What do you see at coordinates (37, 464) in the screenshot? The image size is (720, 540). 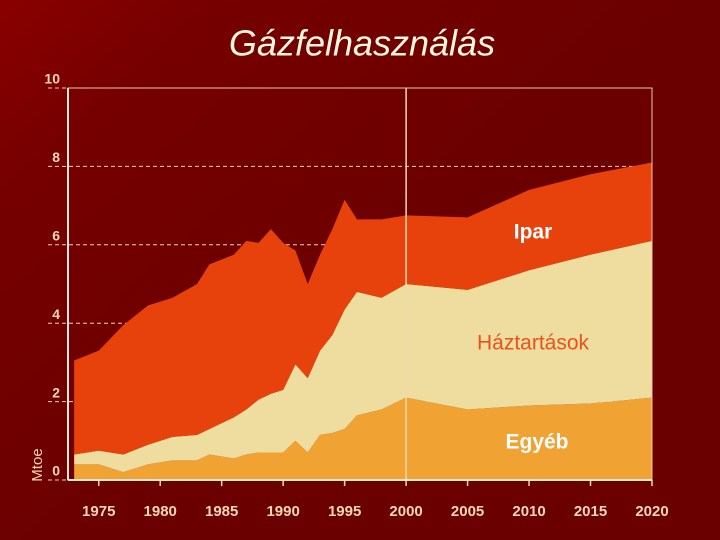 I see `y-axis-label: Mtoe` at bounding box center [37, 464].